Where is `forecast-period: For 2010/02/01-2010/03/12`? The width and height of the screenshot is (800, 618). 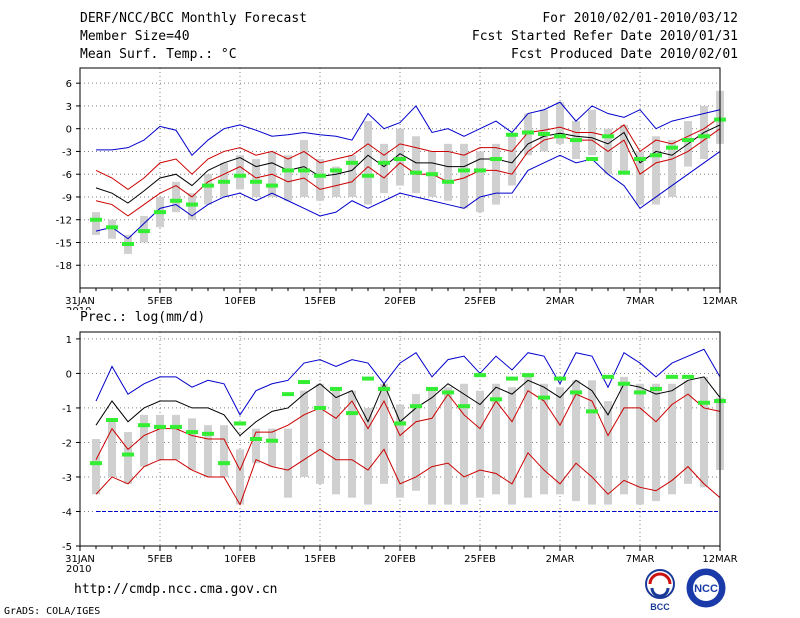
forecast-period: For 2010/02/01-2010/03/12 is located at coordinates (640, 18).